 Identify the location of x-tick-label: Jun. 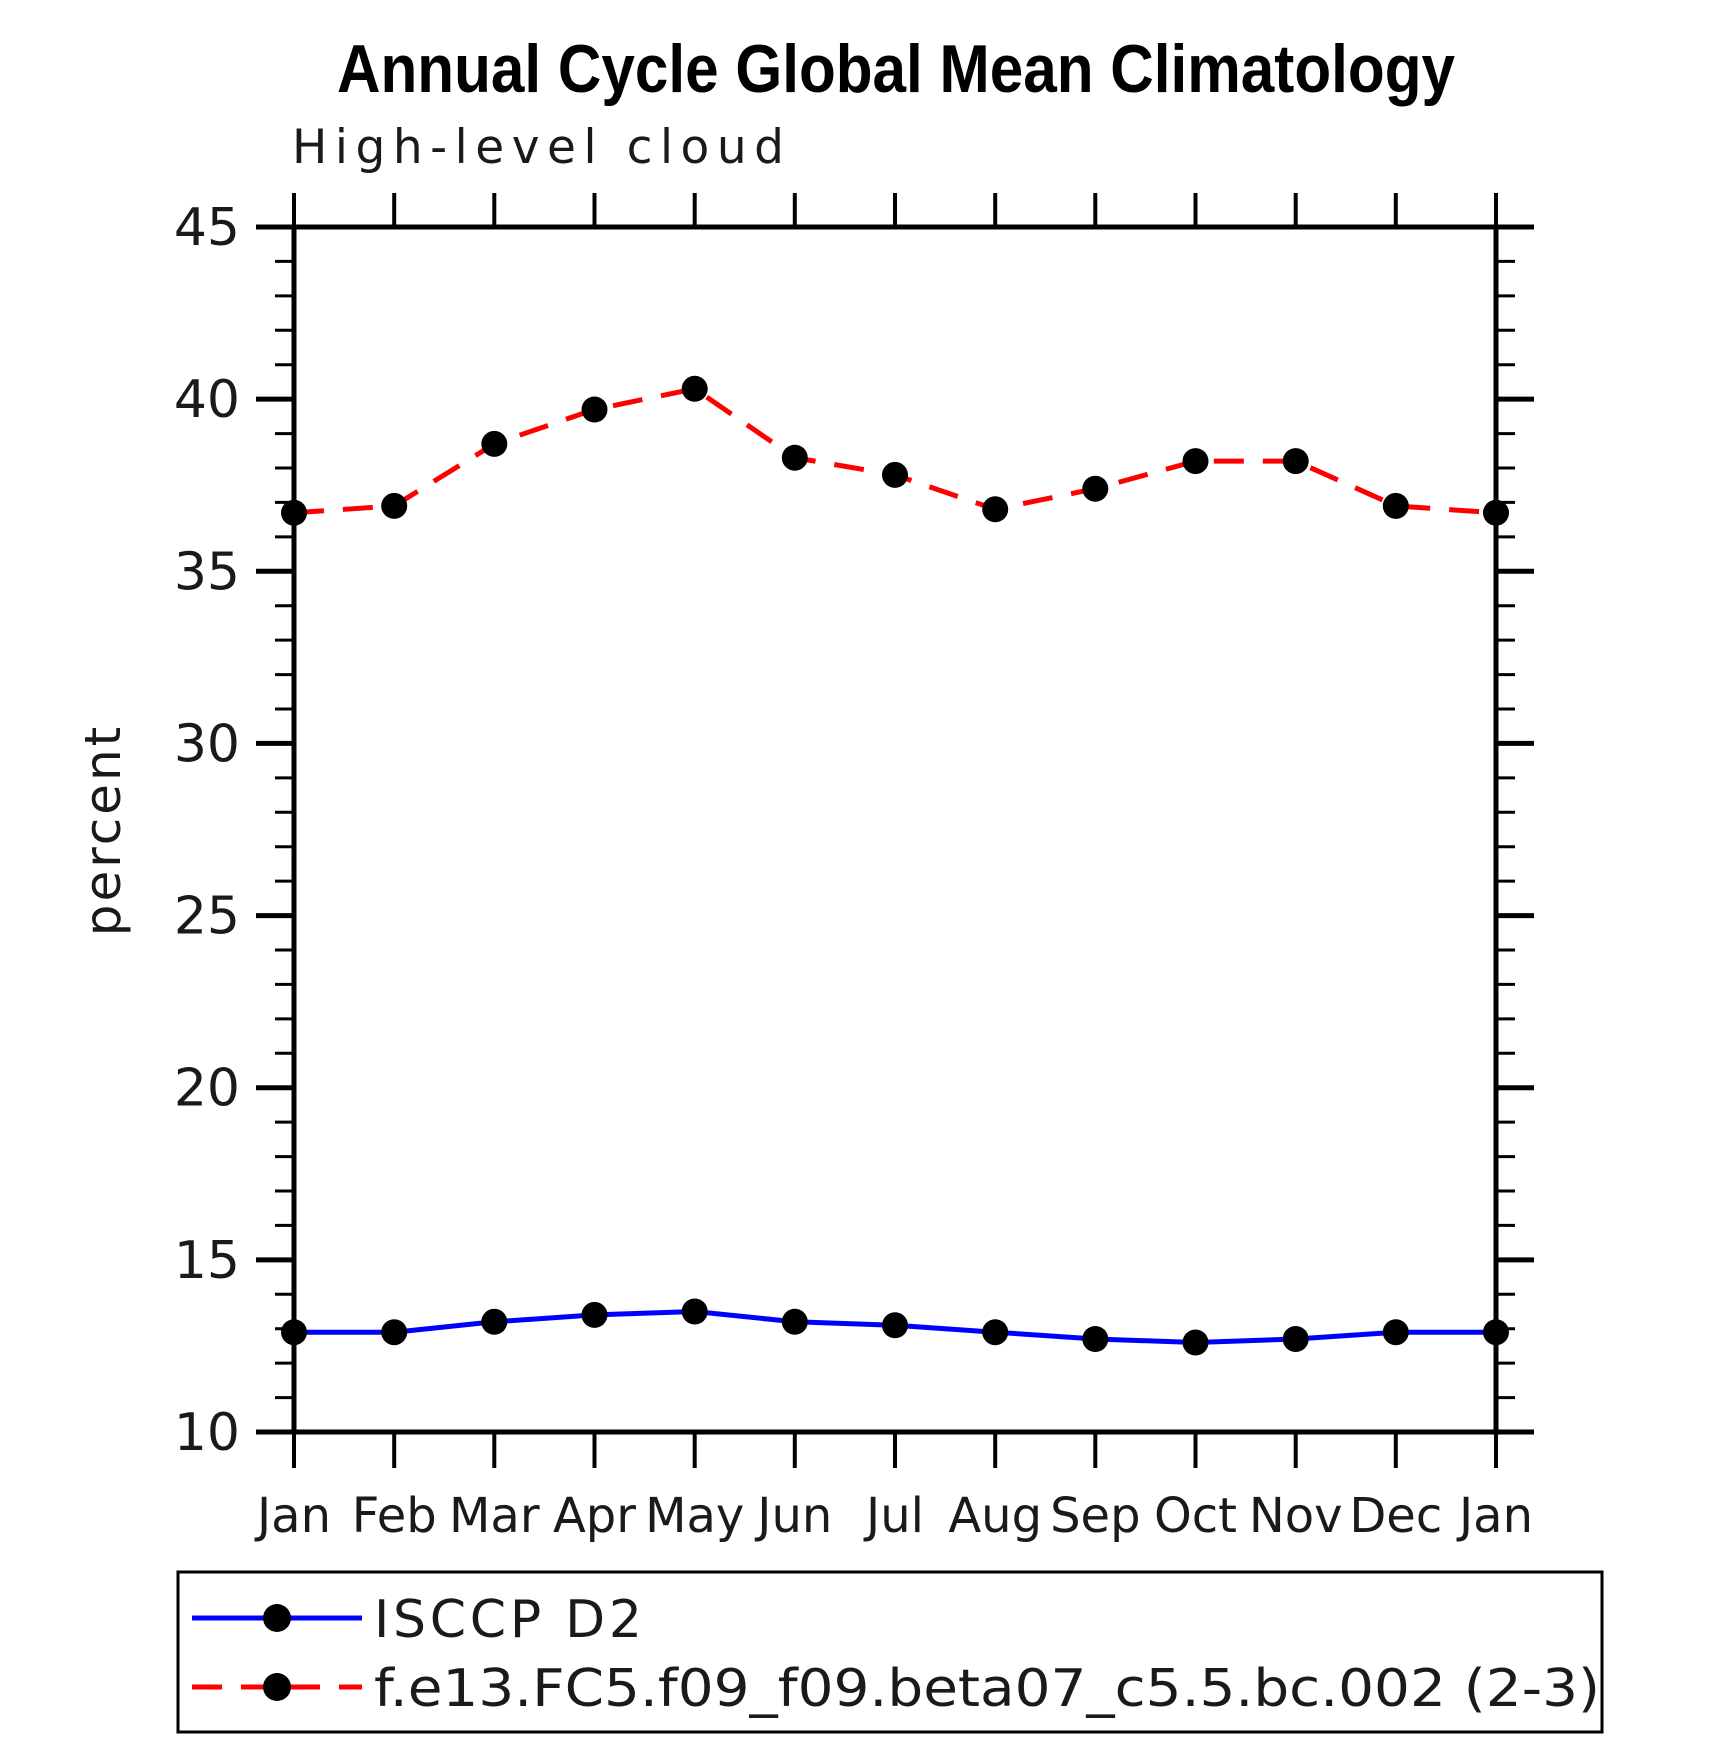
(793, 1516).